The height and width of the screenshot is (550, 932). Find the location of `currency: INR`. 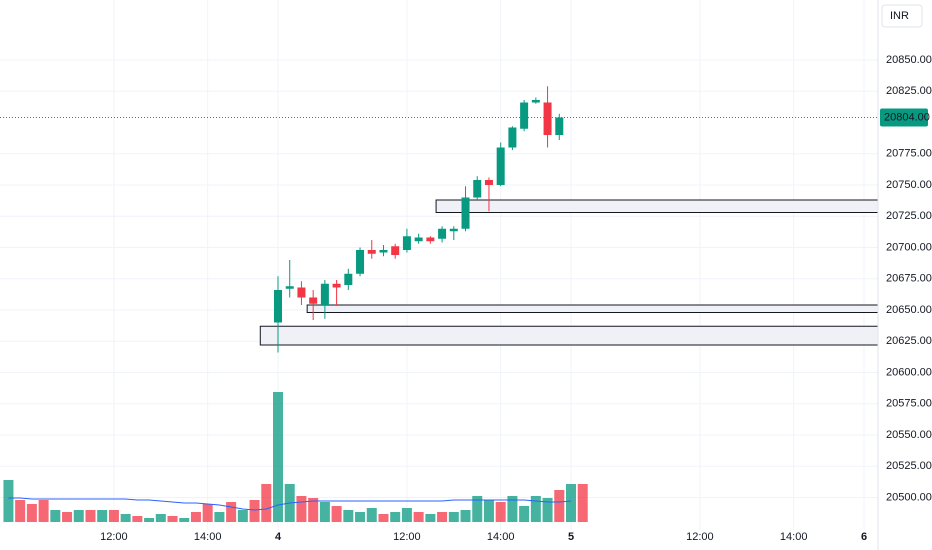

currency: INR is located at coordinates (899, 16).